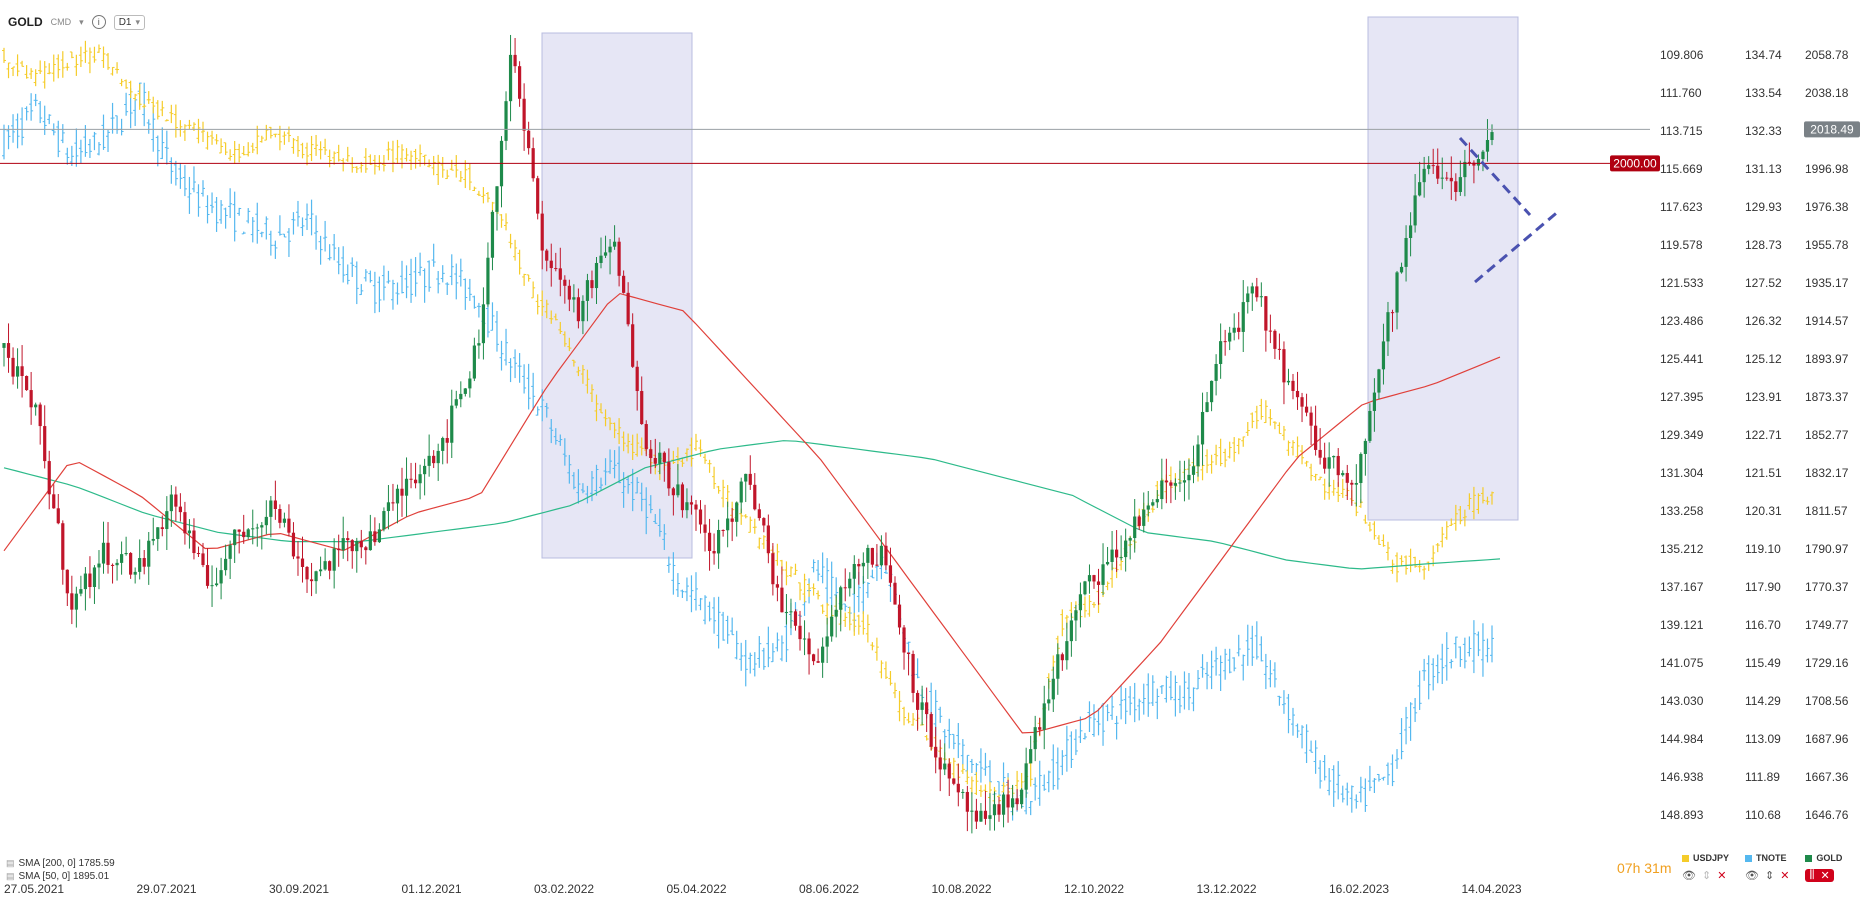 The image size is (1866, 909). I want to click on gold-axis-label: 1955.78, so click(1827, 245).